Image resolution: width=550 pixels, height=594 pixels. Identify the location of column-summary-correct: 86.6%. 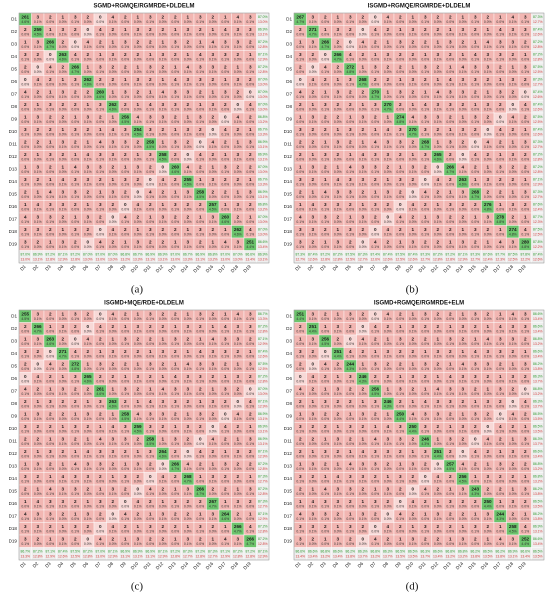
(338, 552).